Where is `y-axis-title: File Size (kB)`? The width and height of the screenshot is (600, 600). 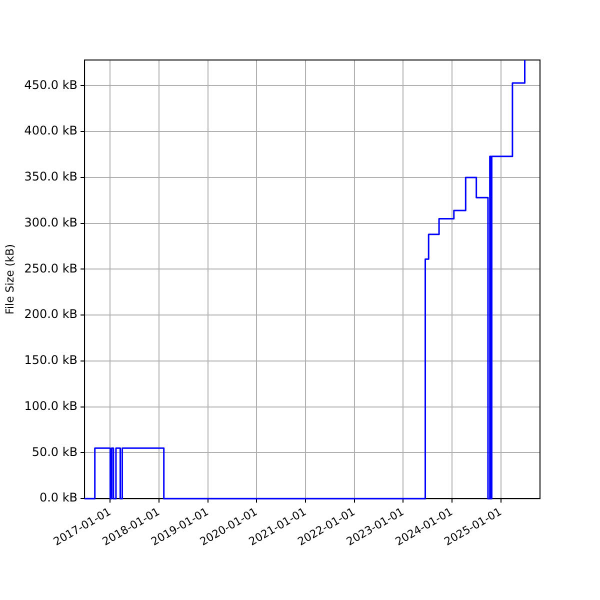
y-axis-title: File Size (kB) is located at coordinates (9, 279).